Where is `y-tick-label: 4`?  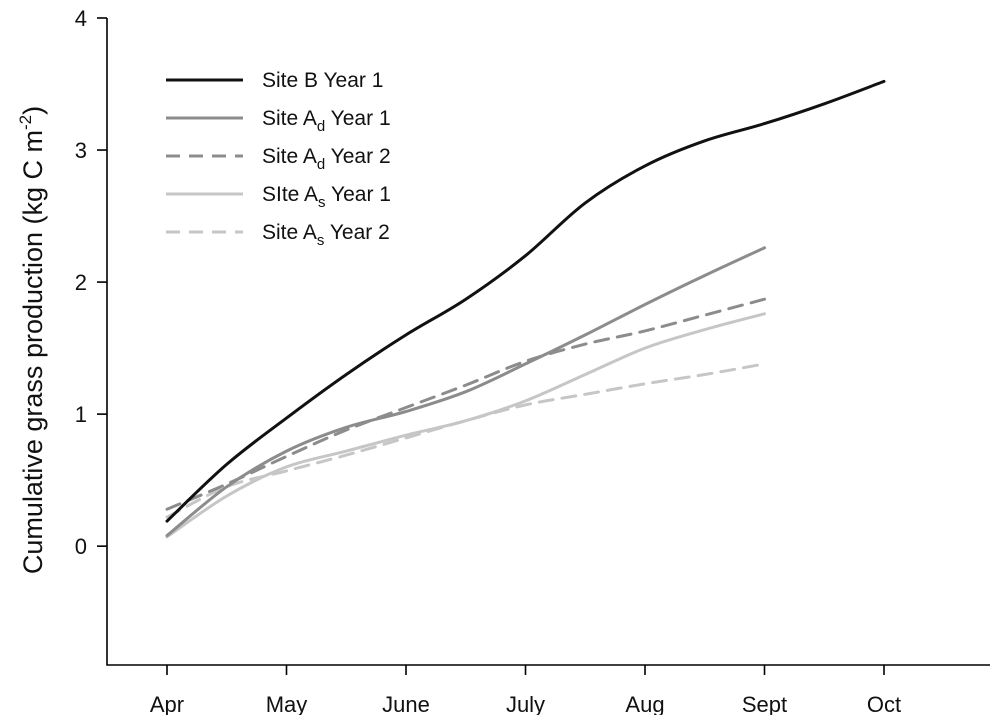
y-tick-label: 4 is located at coordinates (81, 18).